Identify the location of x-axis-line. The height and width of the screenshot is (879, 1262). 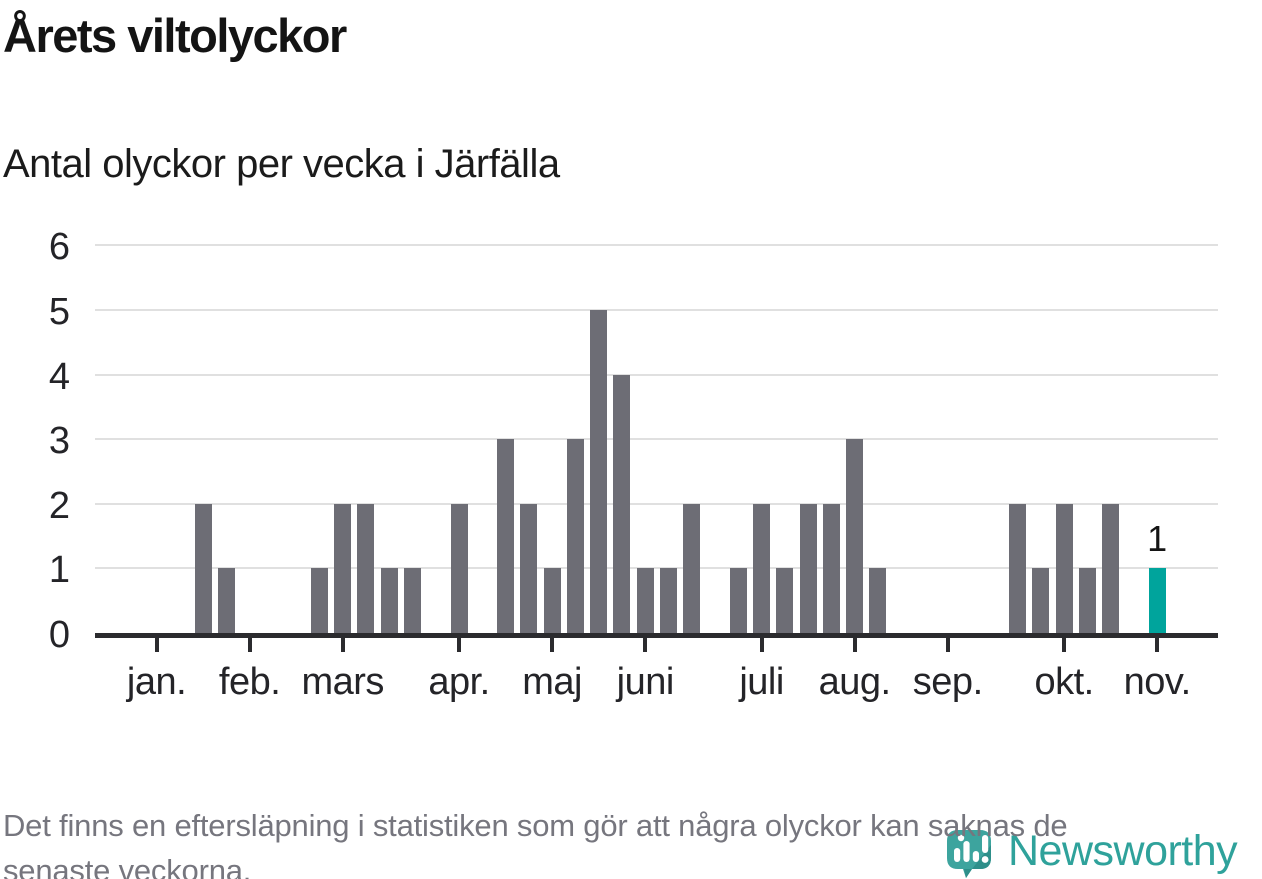
(656, 635).